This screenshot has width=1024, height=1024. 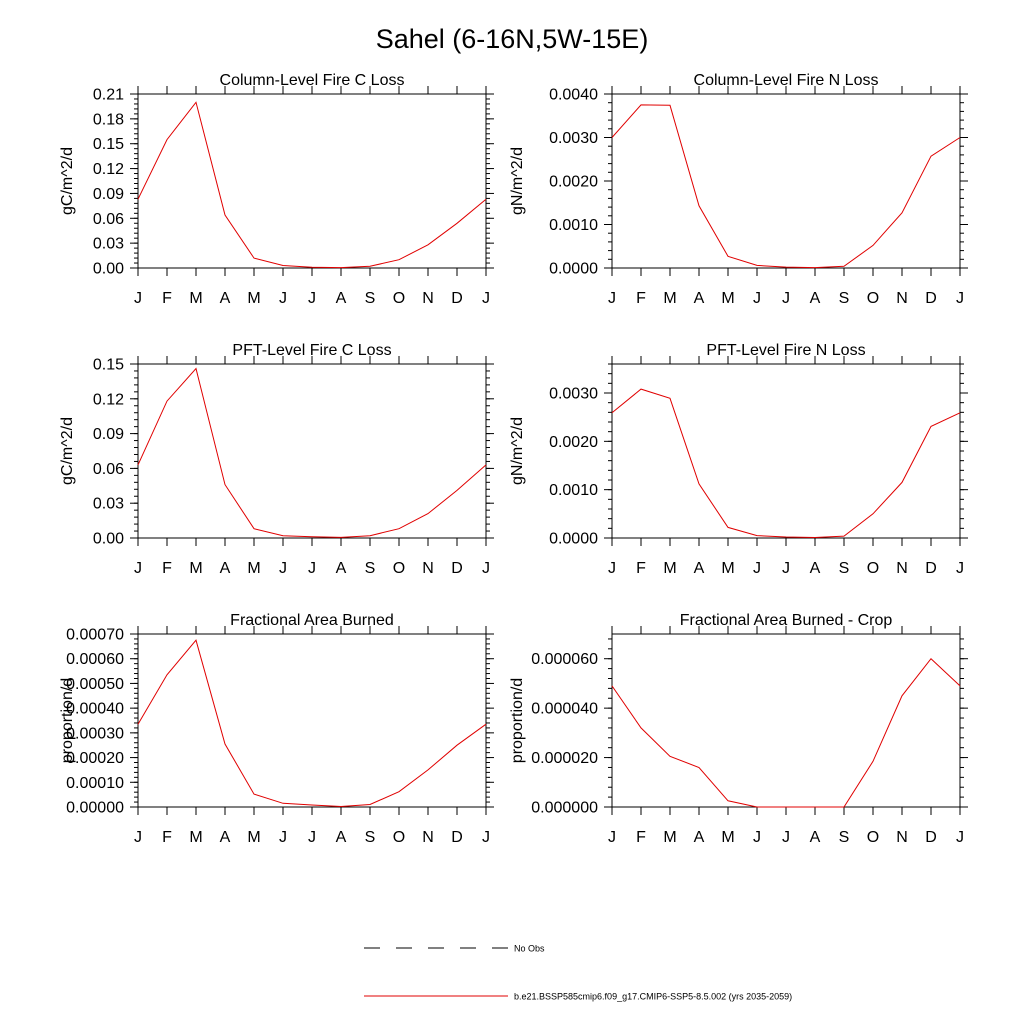 I want to click on y-tick-label: 0.00020, so click(x=95, y=758).